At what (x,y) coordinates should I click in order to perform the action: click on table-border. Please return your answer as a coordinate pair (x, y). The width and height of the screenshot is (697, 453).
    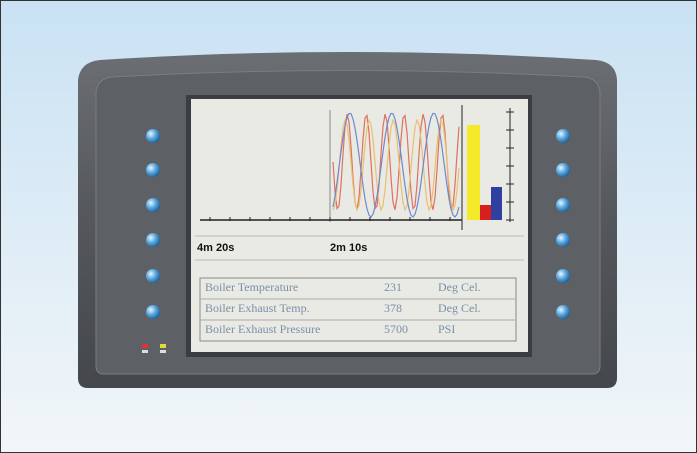
    Looking at the image, I should click on (358, 309).